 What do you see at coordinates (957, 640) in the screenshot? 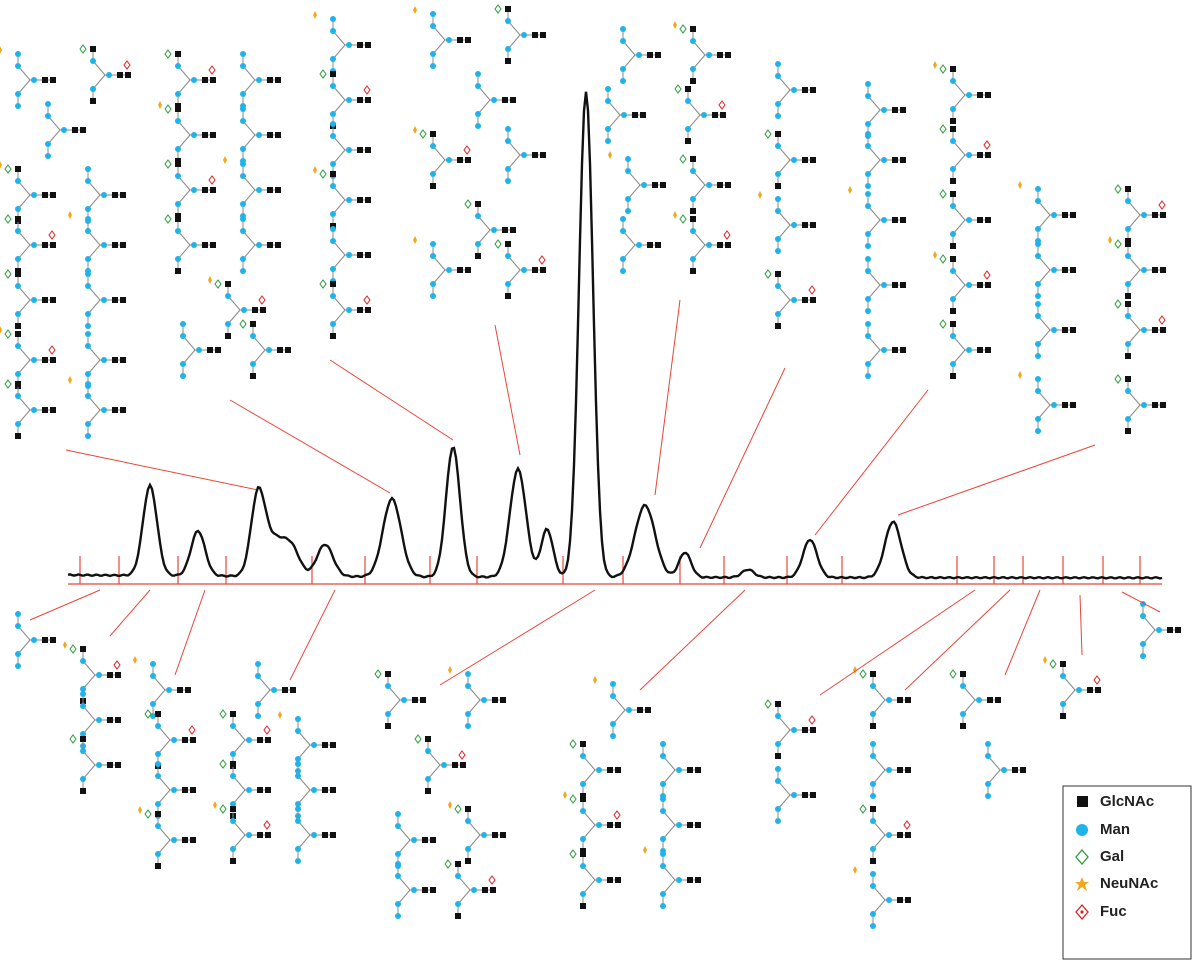
I see `leader-line` at bounding box center [957, 640].